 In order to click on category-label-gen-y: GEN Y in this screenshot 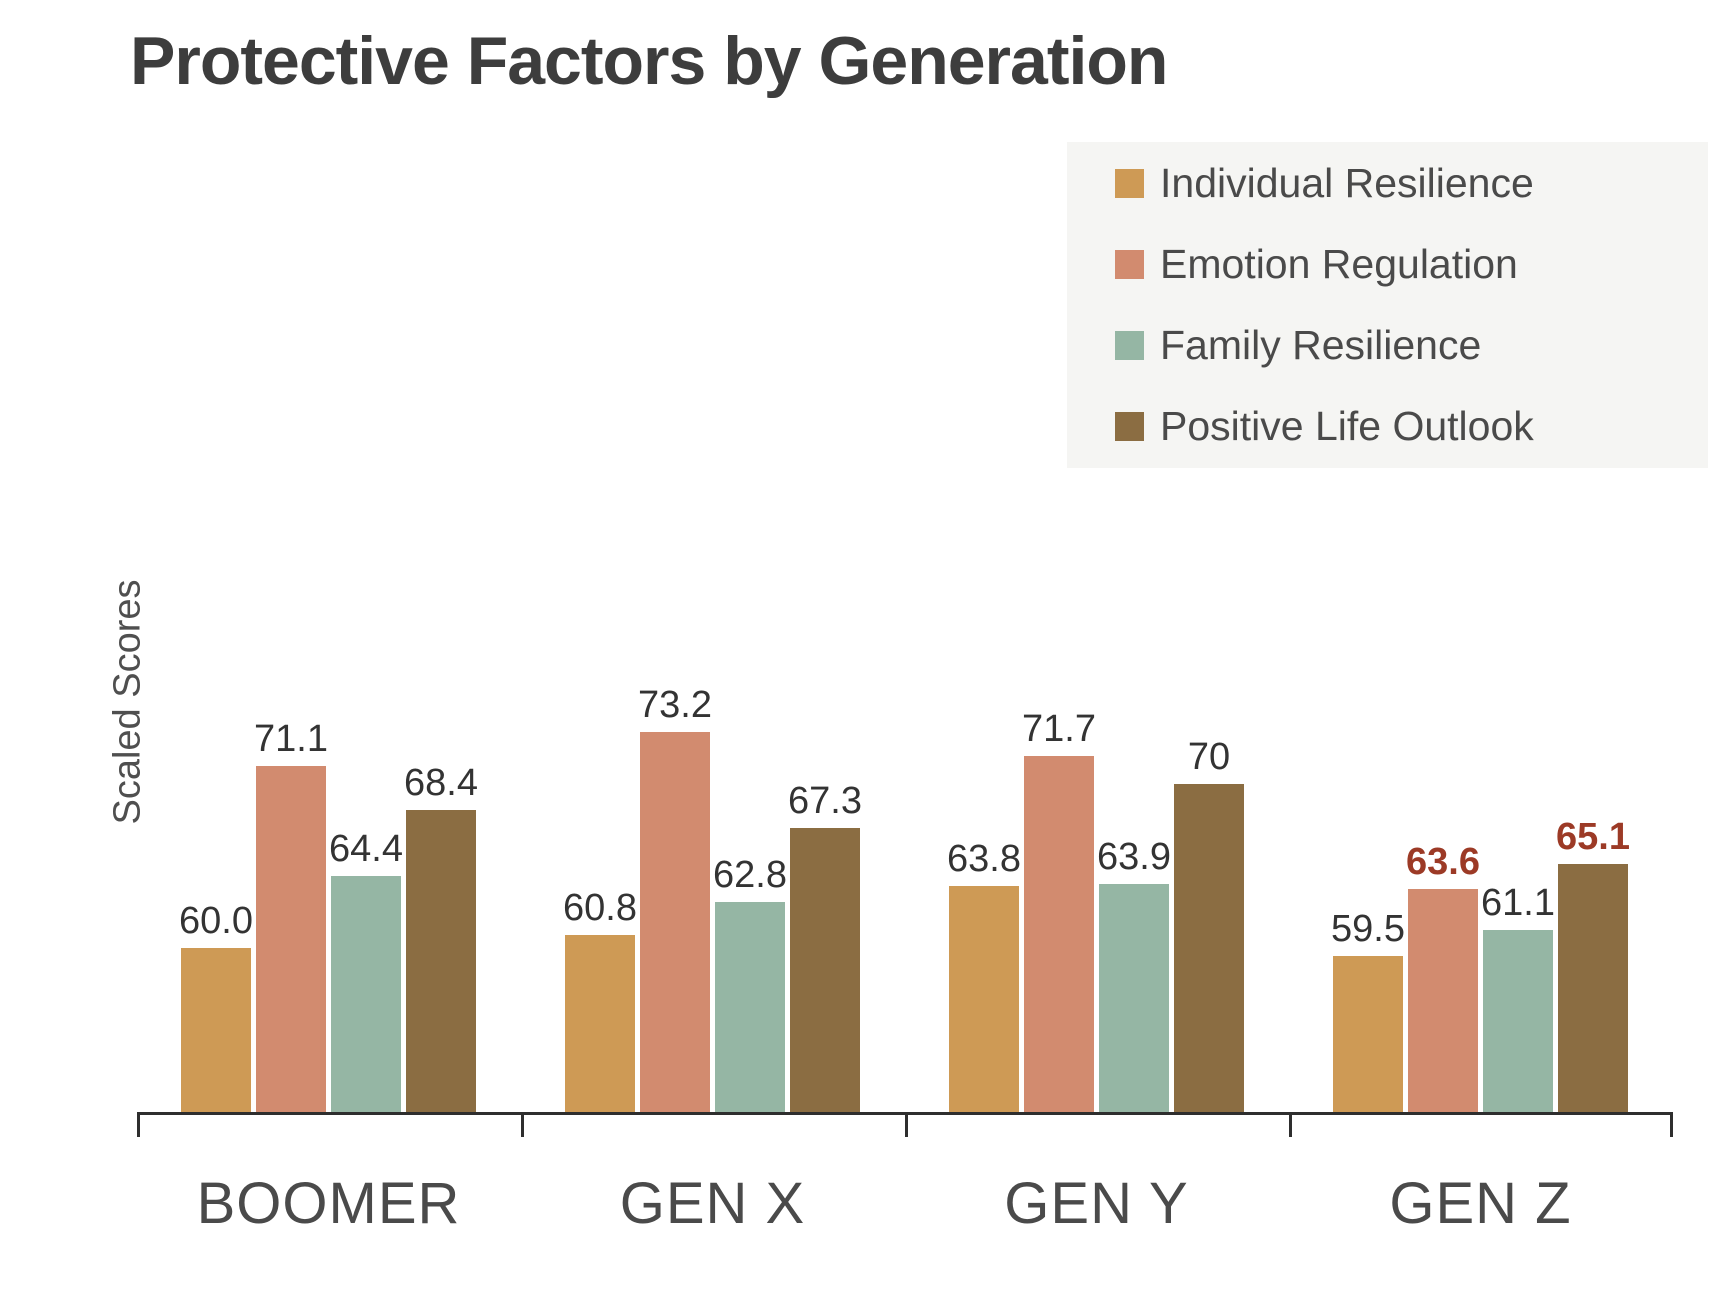, I will do `click(1096, 1203)`.